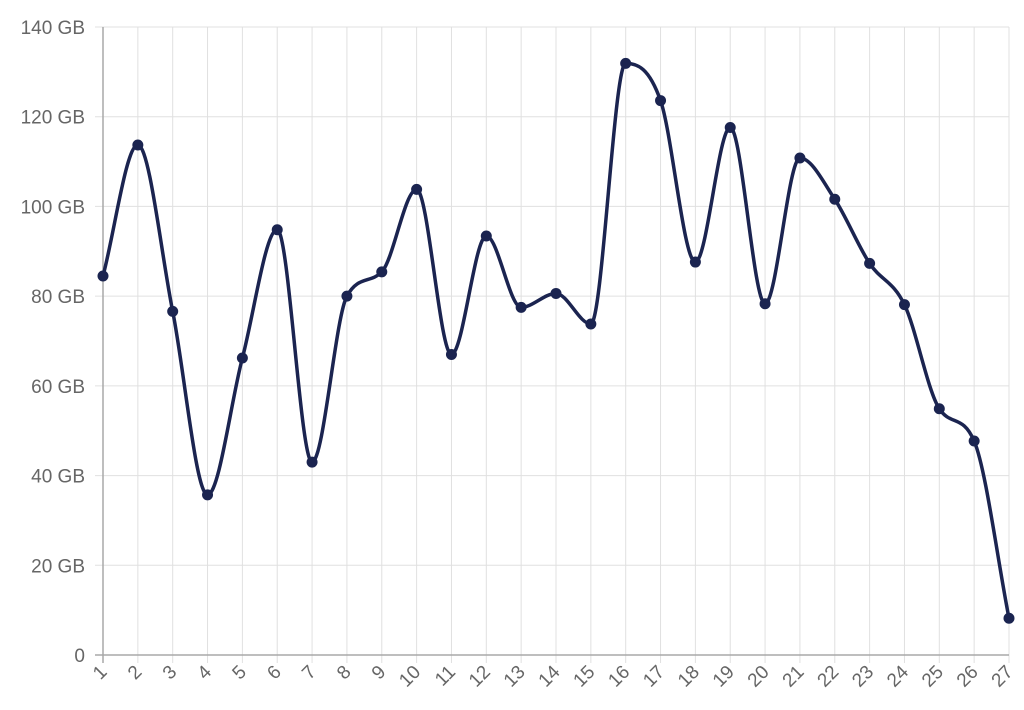  I want to click on x-tick-label: 6, so click(274, 673).